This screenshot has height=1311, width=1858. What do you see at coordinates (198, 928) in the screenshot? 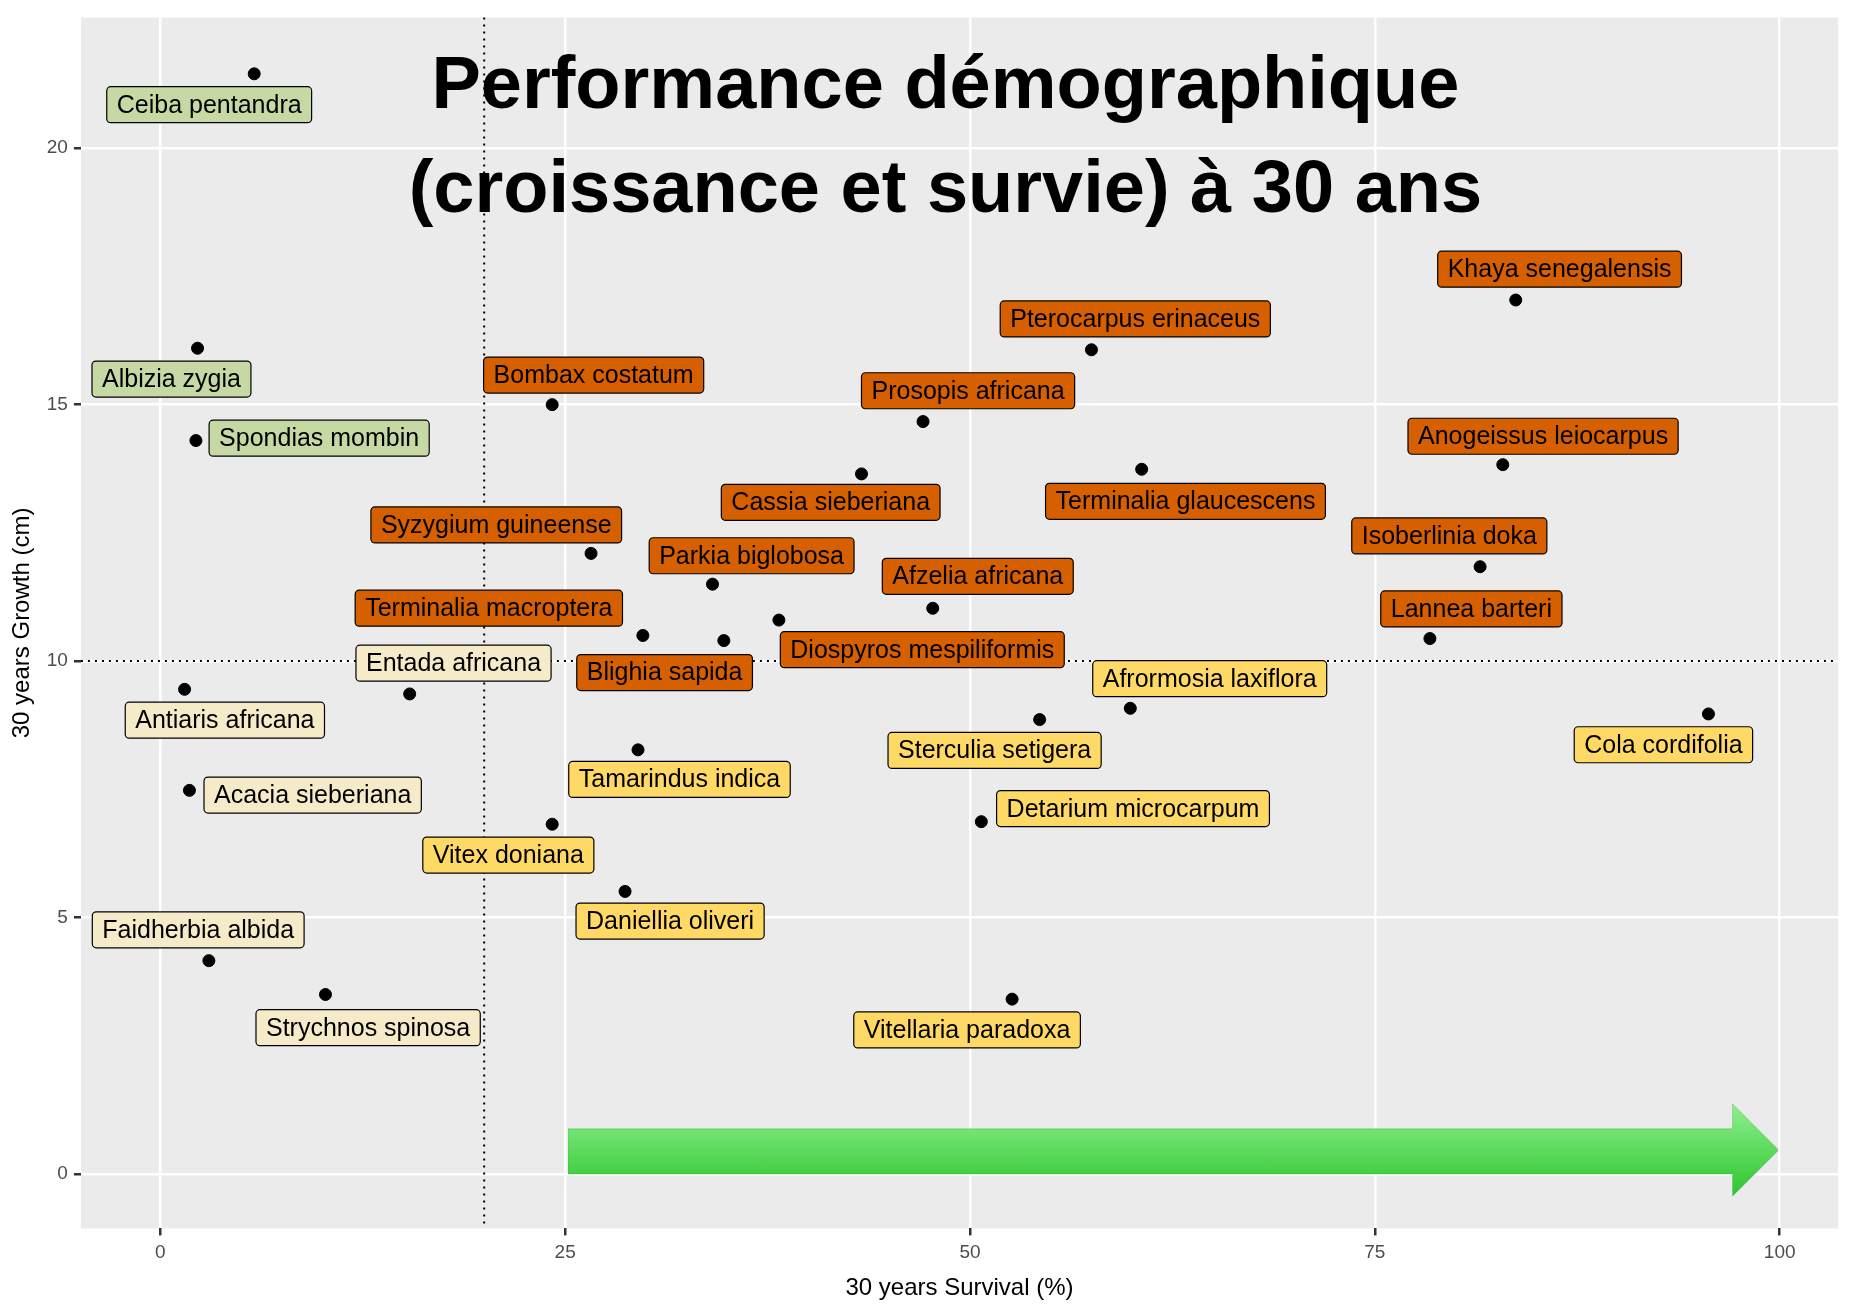
I see `annotation: Faidherbia albida` at bounding box center [198, 928].